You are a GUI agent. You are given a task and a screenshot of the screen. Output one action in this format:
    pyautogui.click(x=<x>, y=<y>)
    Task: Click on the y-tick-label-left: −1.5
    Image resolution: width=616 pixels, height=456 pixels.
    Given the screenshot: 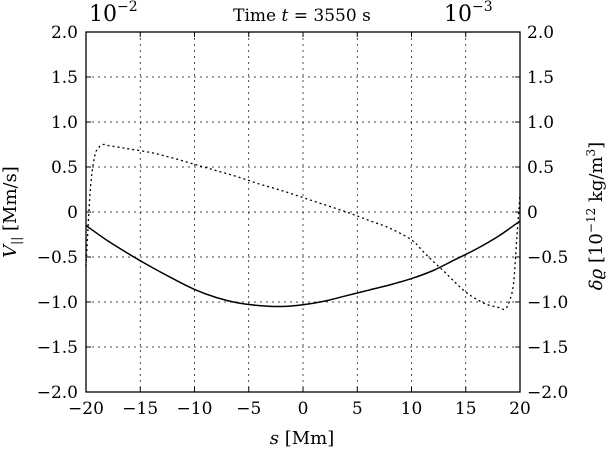 What is the action you would take?
    pyautogui.click(x=57, y=348)
    